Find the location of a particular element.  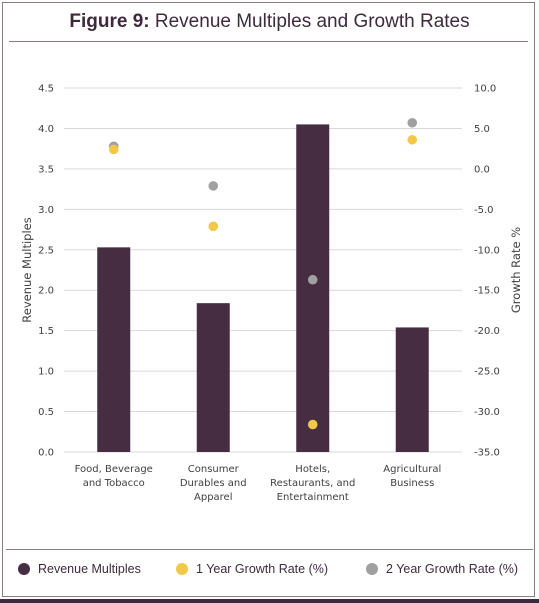

legend-item-one-year: 1 Year Growth Rate (%) is located at coordinates (252, 569).